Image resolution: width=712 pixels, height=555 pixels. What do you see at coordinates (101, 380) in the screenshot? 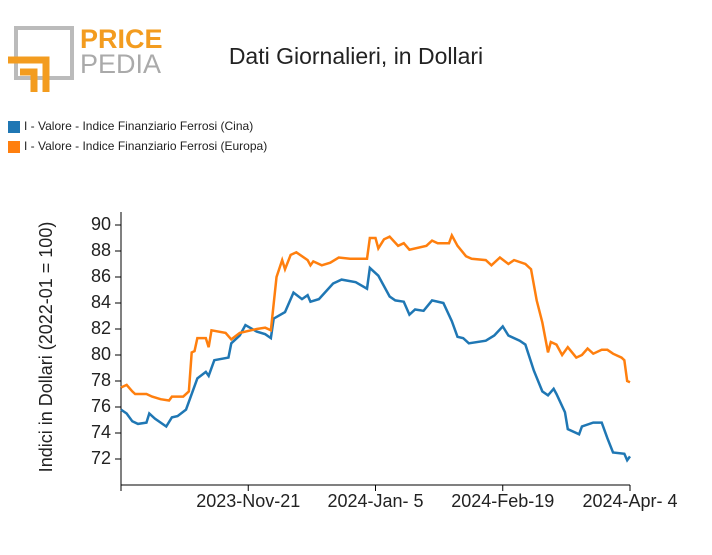
I see `y-tick-label: 78` at bounding box center [101, 380].